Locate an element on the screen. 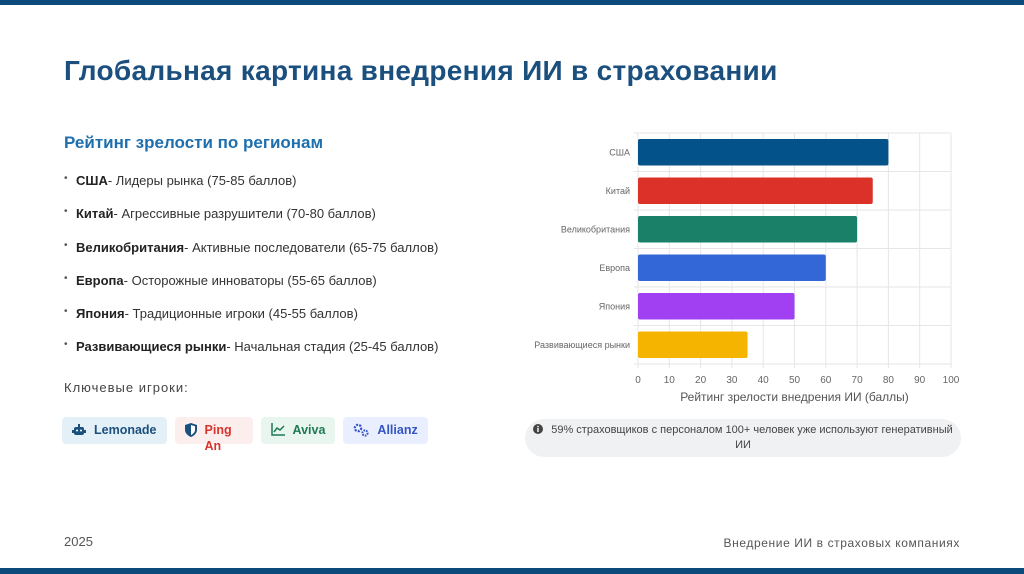 Image resolution: width=1024 pixels, height=574 pixels. footer-year: 2025 is located at coordinates (78, 541).